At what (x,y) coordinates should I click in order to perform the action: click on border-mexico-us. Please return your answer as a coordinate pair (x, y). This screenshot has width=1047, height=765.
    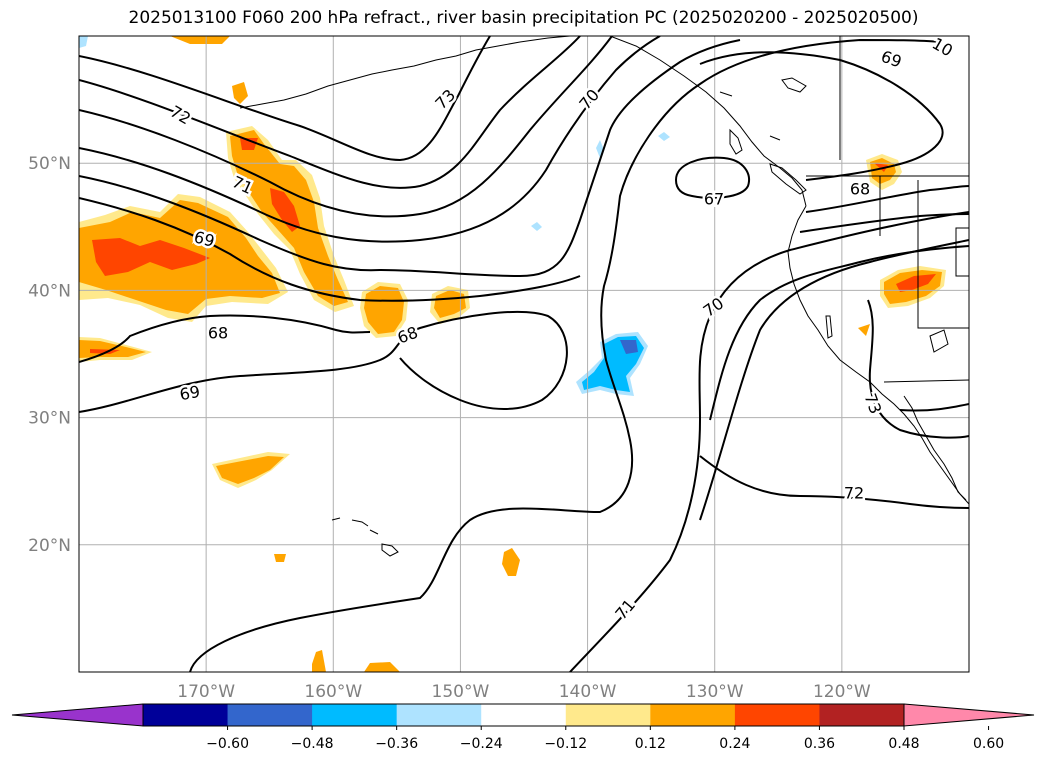
    Looking at the image, I should click on (926, 381).